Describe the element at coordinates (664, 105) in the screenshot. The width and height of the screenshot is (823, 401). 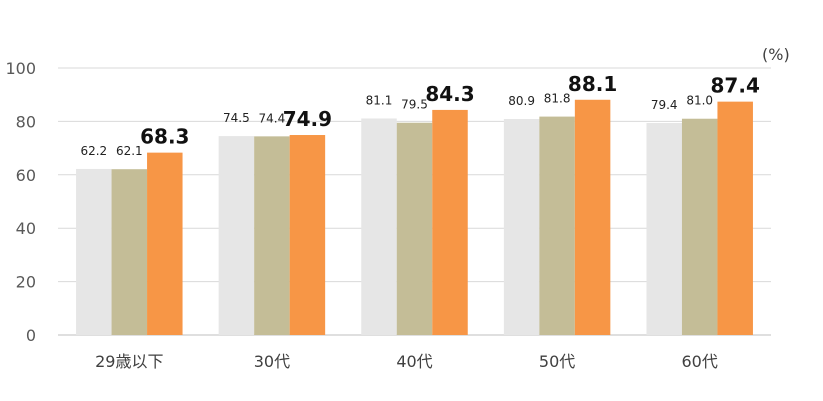
I see `data-label: 79.4` at that location.